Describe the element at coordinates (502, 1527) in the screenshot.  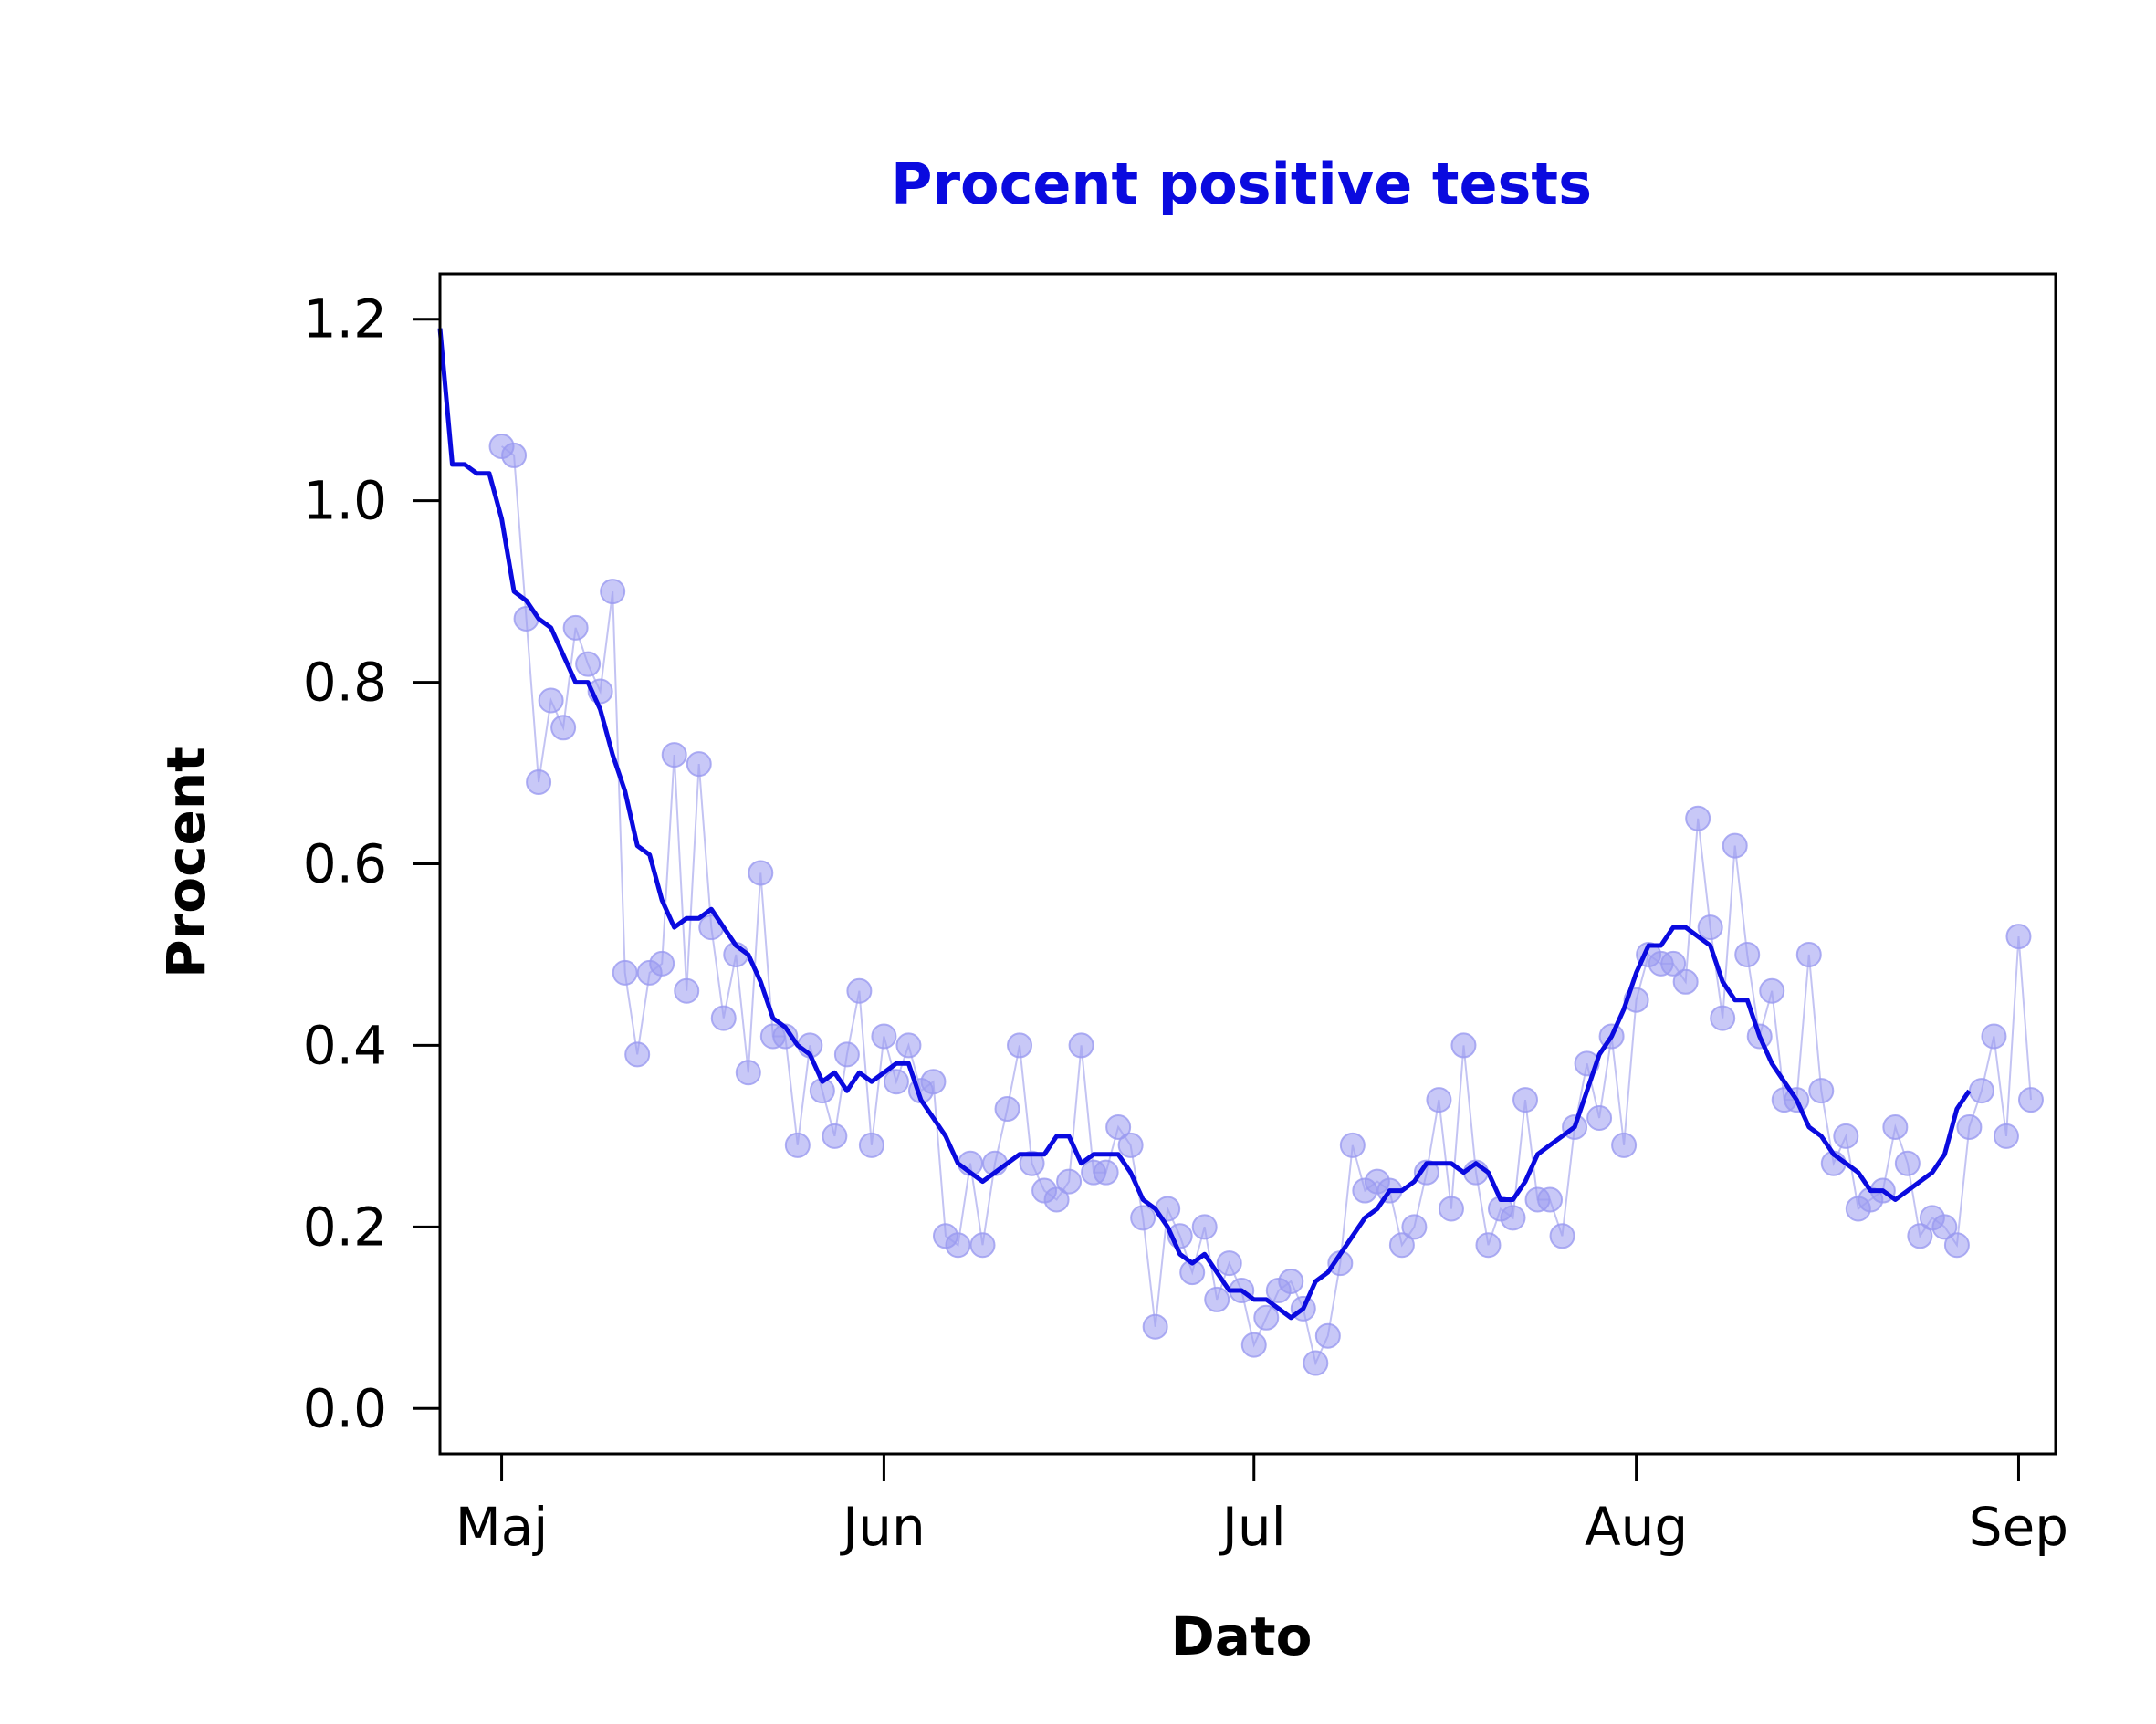
I see `x-tick-label: Maj` at that location.